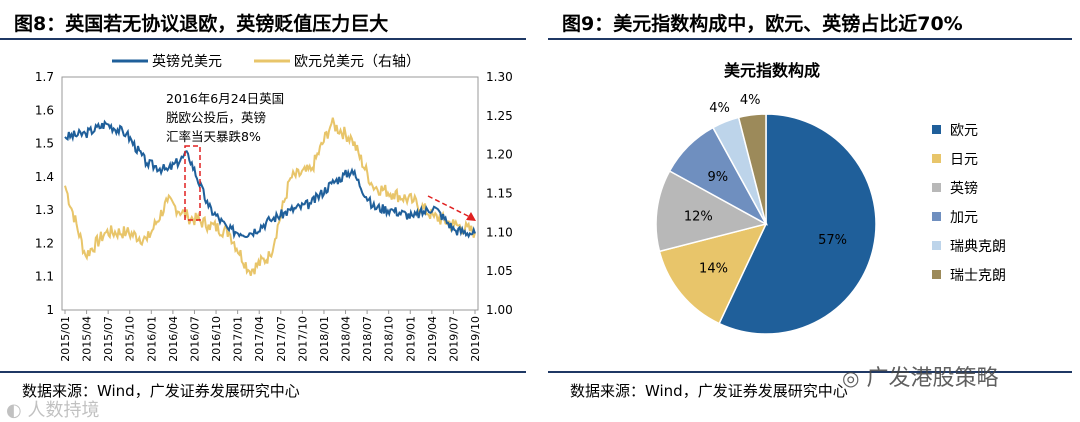 This screenshot has height=422, width=1080. Describe the element at coordinates (964, 160) in the screenshot. I see `legend-label-2: 日元` at that location.